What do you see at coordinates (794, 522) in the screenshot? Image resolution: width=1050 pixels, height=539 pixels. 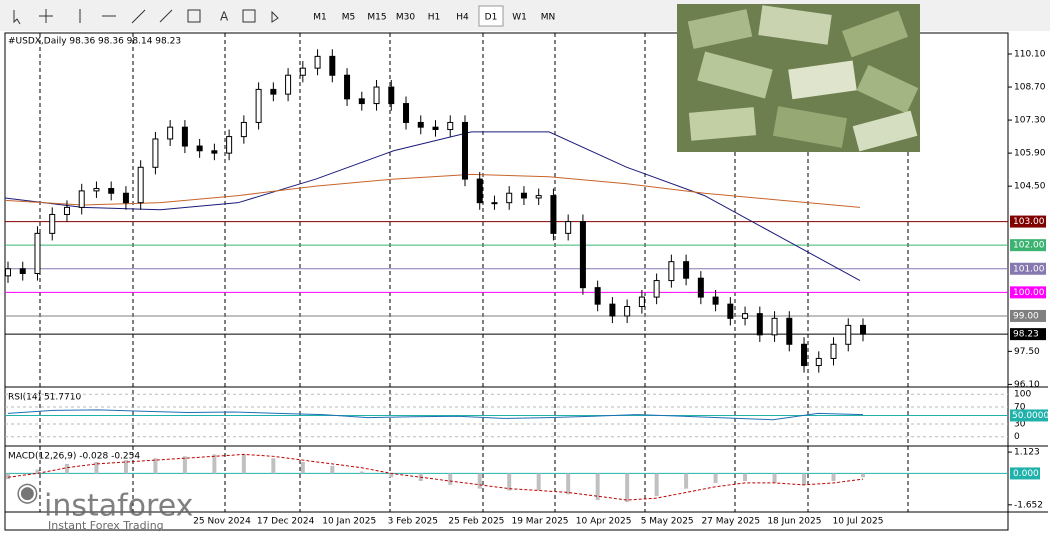 I see `date-label: 18 Jun 2025` at bounding box center [794, 522].